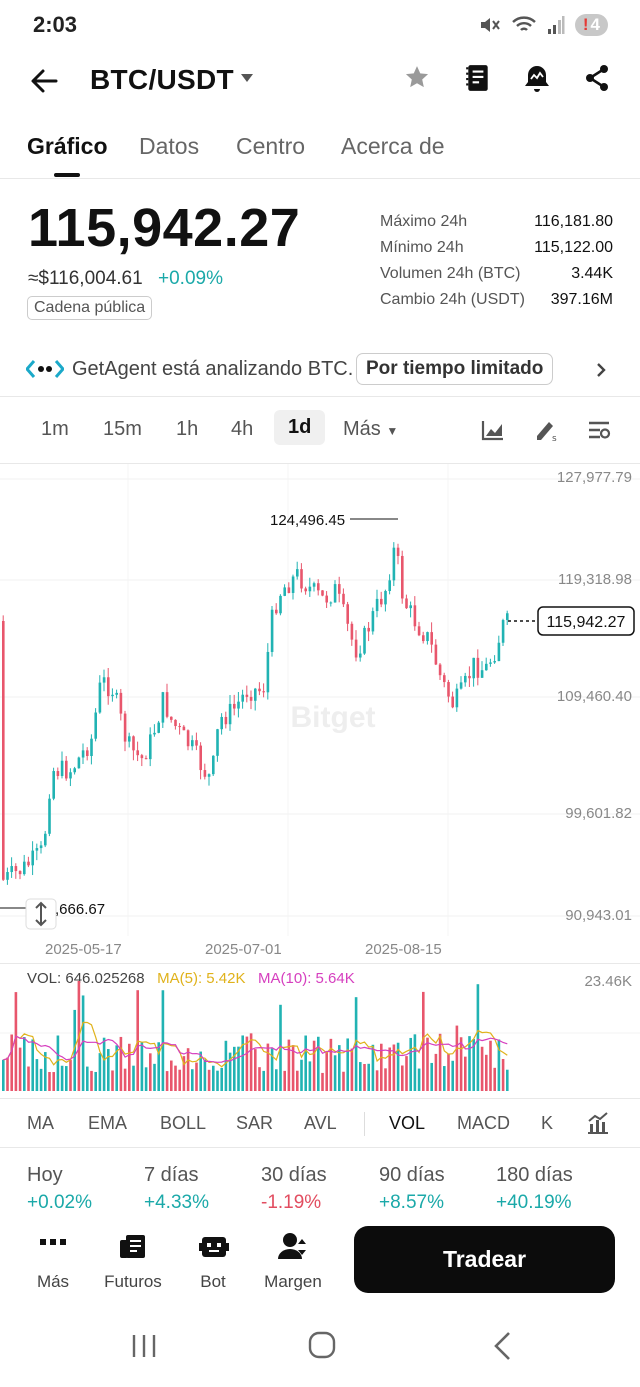 The height and width of the screenshot is (1387, 640). I want to click on y-axis-label-2: 119,318.98, so click(595, 579).